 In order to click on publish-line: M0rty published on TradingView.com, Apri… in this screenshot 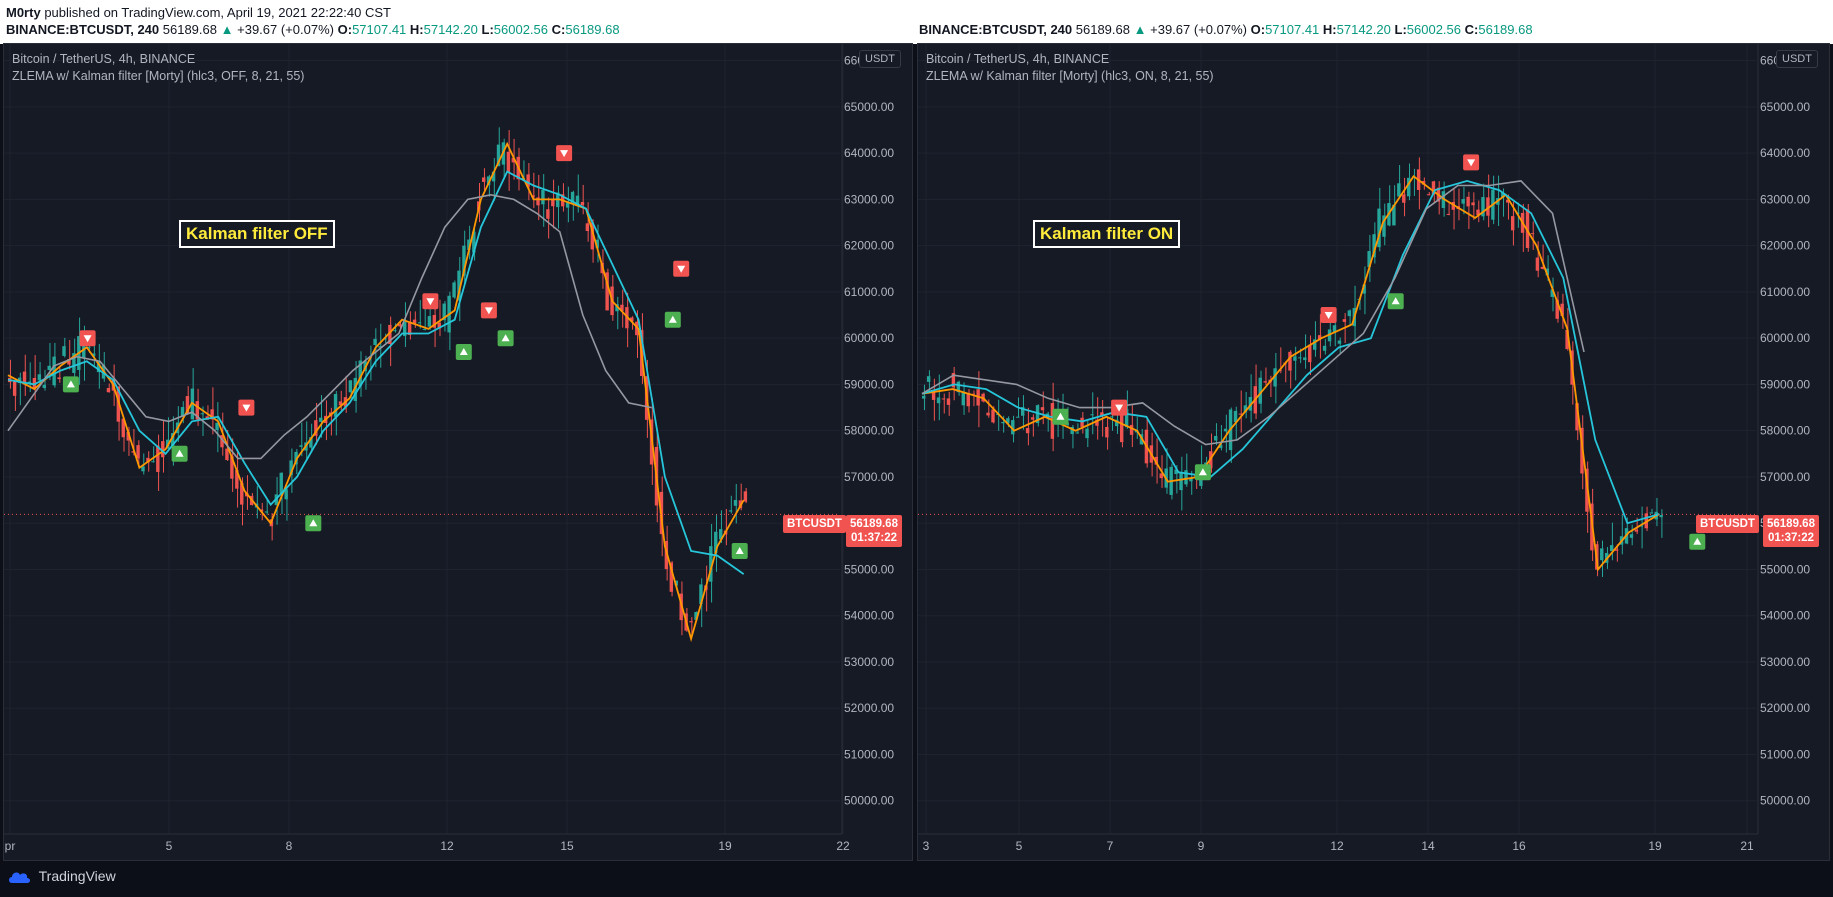, I will do `click(198, 12)`.